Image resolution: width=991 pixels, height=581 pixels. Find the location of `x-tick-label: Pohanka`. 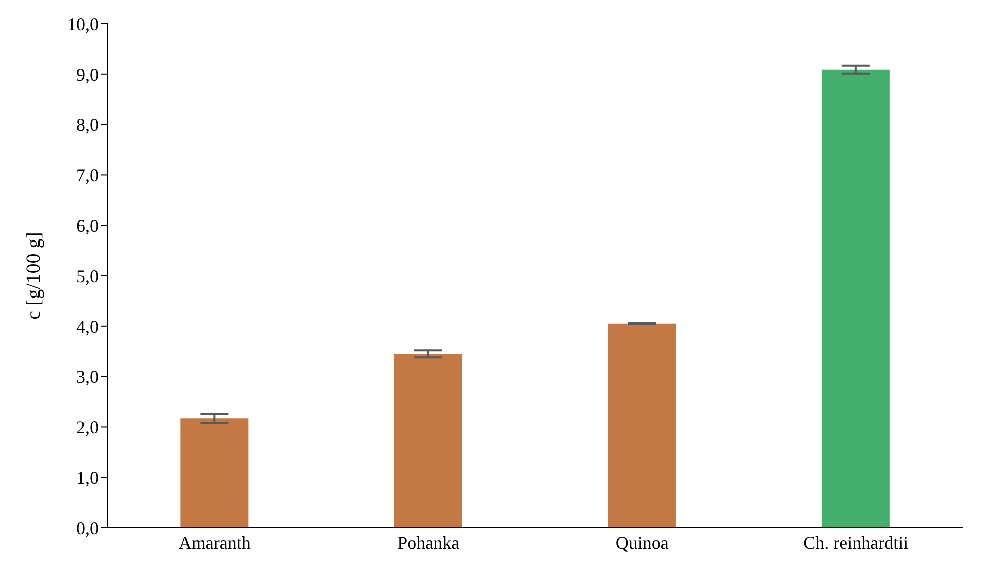

x-tick-label: Pohanka is located at coordinates (429, 542).